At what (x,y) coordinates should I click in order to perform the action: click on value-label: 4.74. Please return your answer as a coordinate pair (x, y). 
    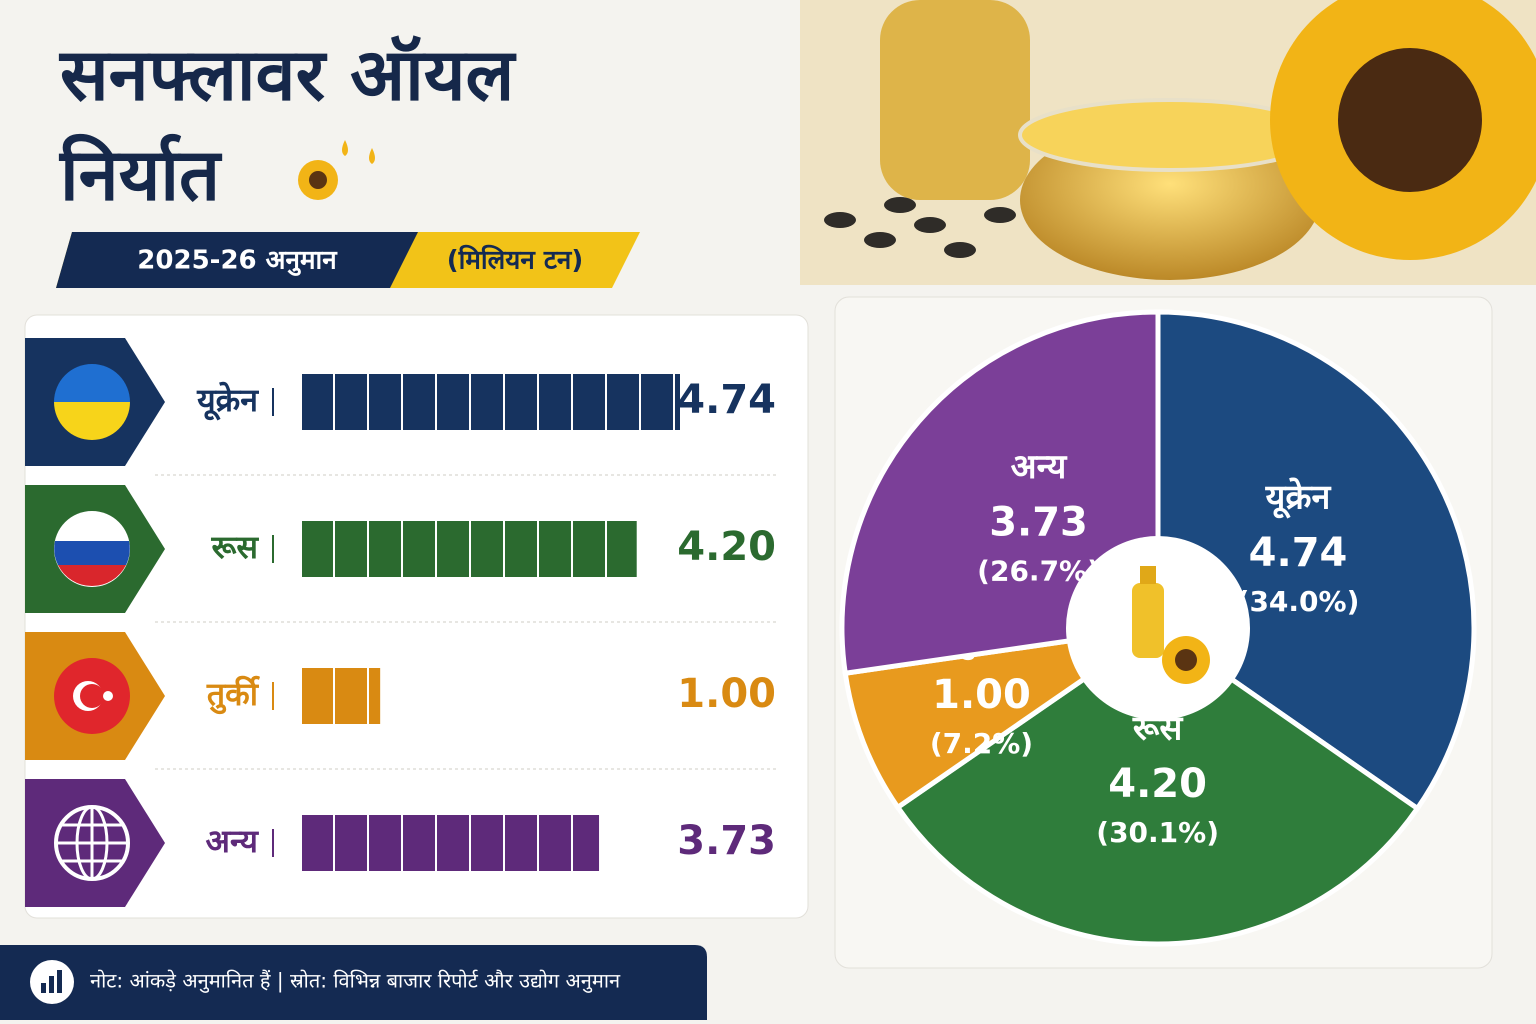
    Looking at the image, I should click on (726, 400).